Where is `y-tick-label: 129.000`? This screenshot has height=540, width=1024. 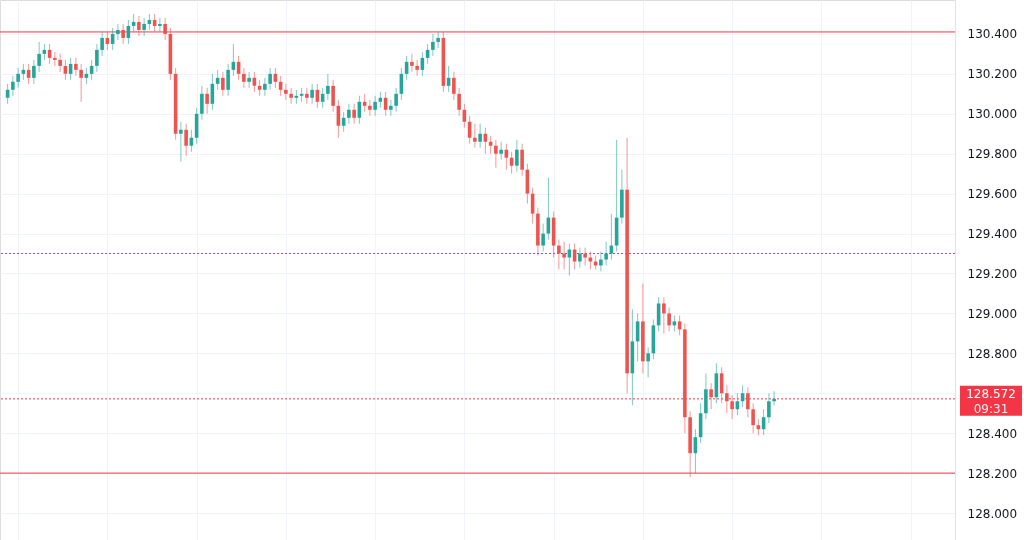
y-tick-label: 129.000 is located at coordinates (992, 313).